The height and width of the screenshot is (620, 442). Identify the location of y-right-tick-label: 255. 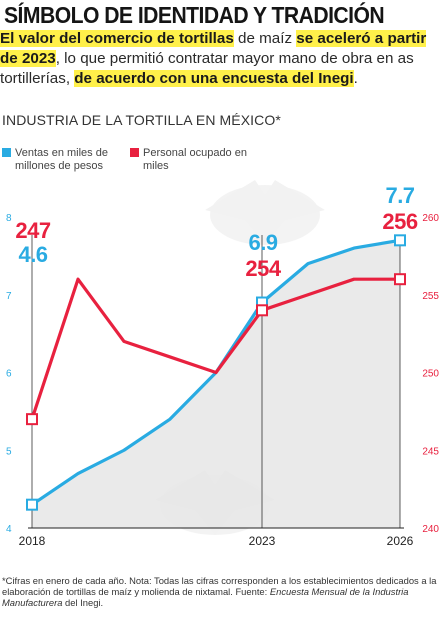
(430, 296).